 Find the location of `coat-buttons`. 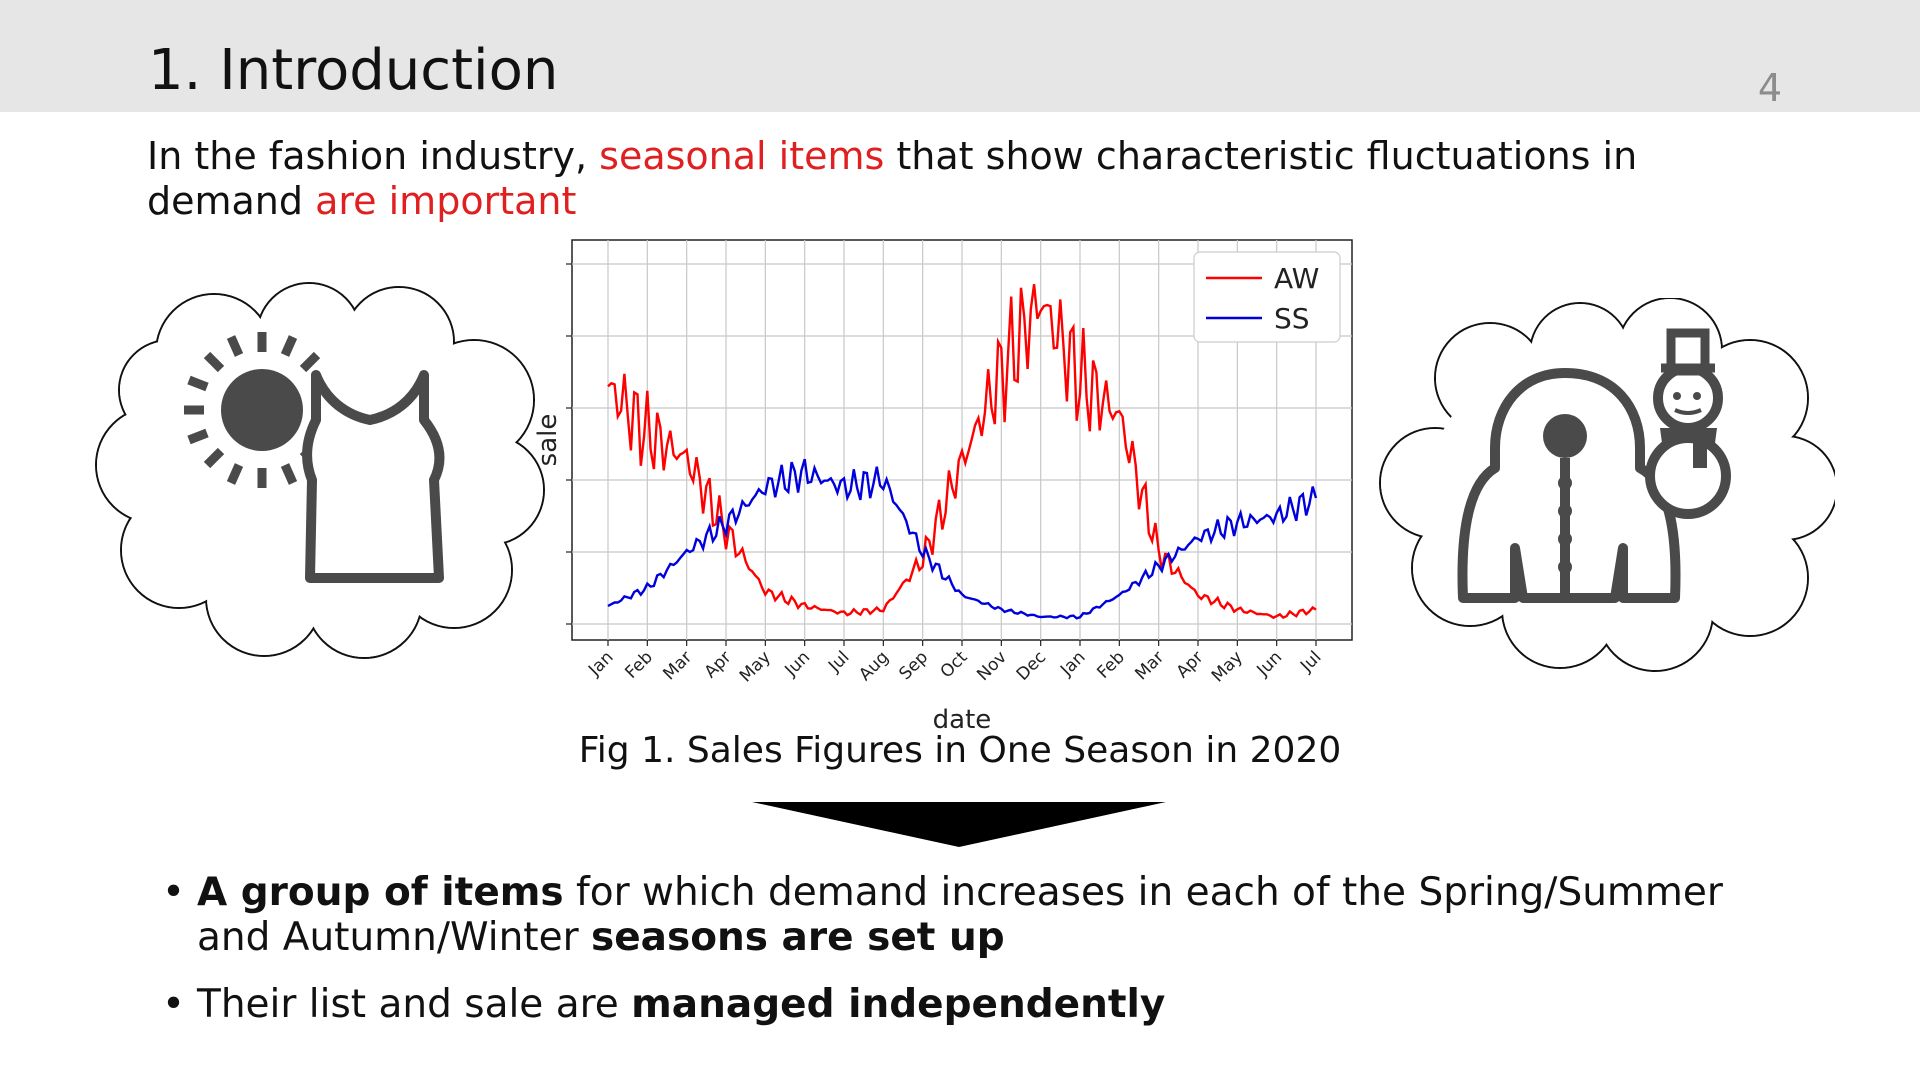

coat-buttons is located at coordinates (1565, 525).